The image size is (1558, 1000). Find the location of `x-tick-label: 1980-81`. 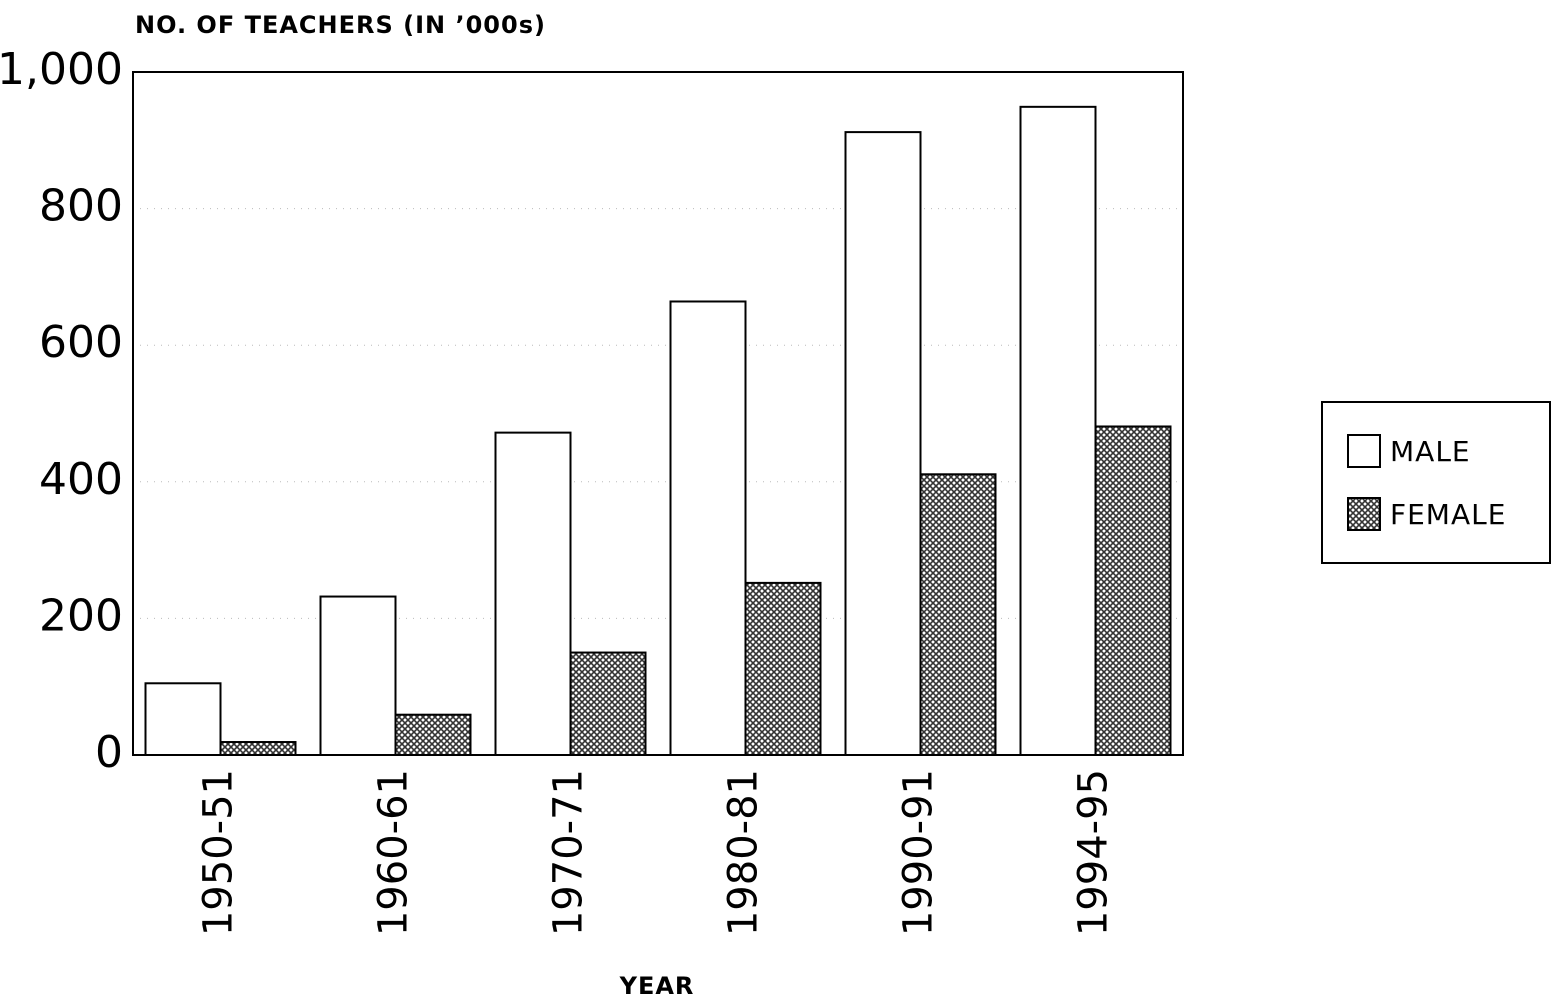

x-tick-label: 1980-81 is located at coordinates (744, 852).